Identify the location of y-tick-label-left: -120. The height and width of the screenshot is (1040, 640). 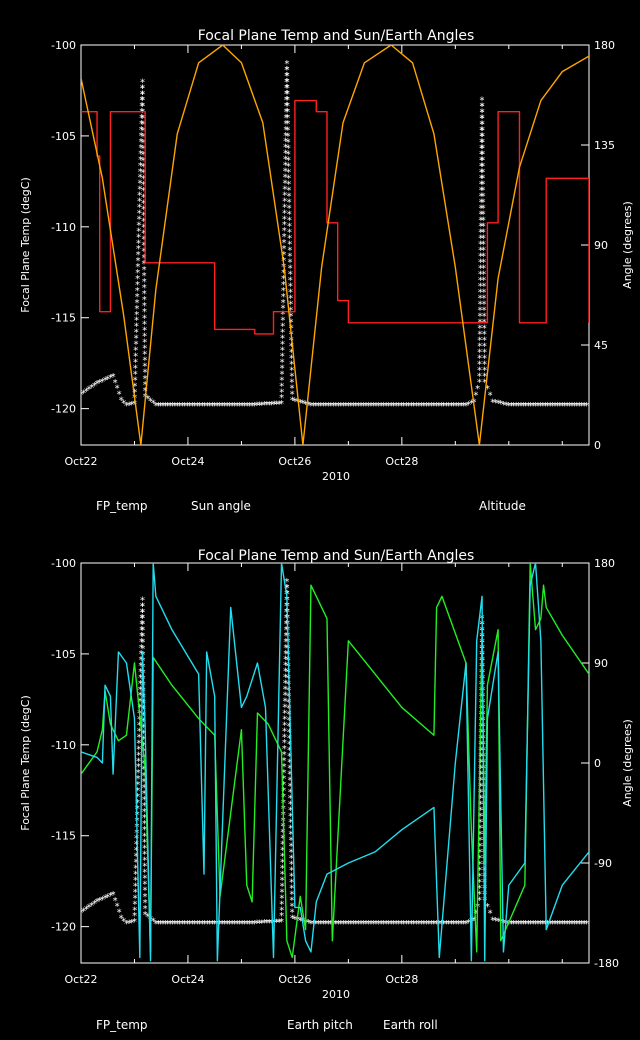
(63, 927).